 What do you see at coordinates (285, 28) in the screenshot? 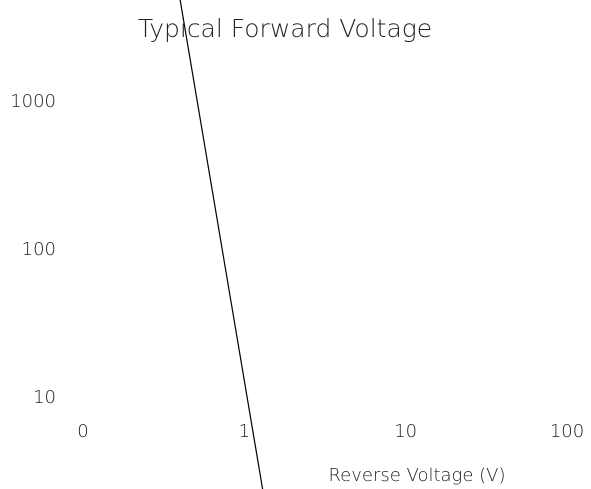
I see `chart-title: Typical Forward Voltage` at bounding box center [285, 28].